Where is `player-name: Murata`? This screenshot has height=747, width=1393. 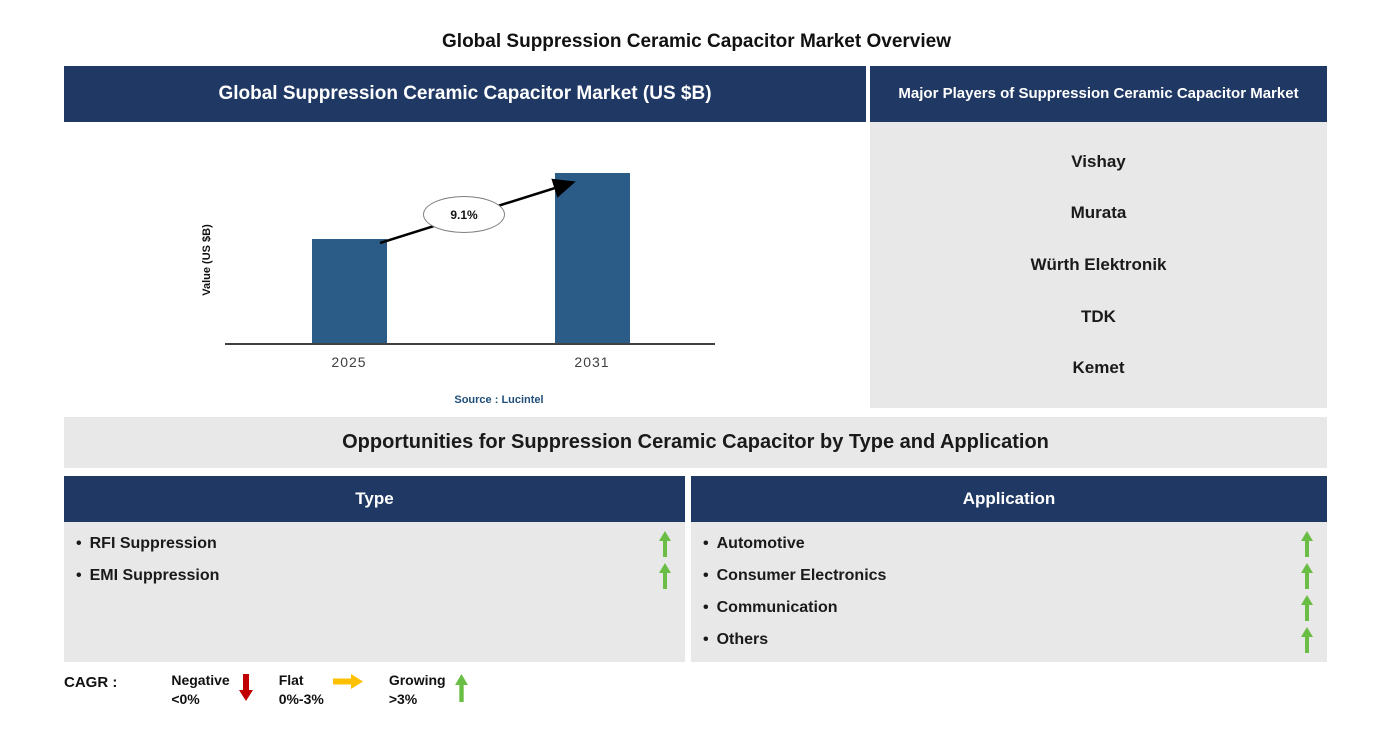
player-name: Murata is located at coordinates (1098, 213).